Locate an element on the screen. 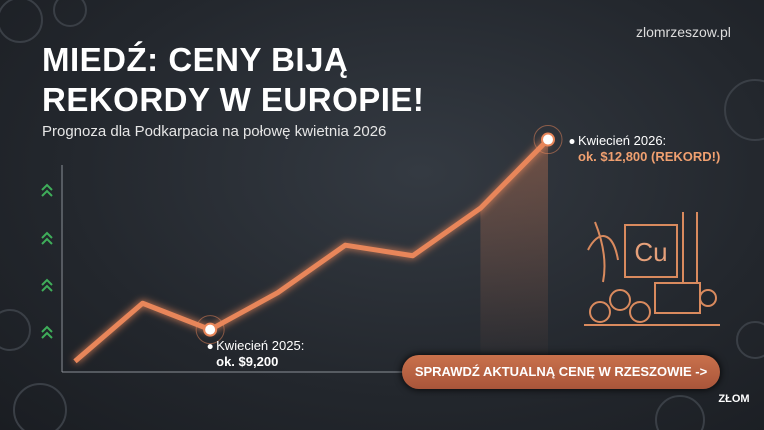 The height and width of the screenshot is (430, 764). area is located at coordinates (514, 255).